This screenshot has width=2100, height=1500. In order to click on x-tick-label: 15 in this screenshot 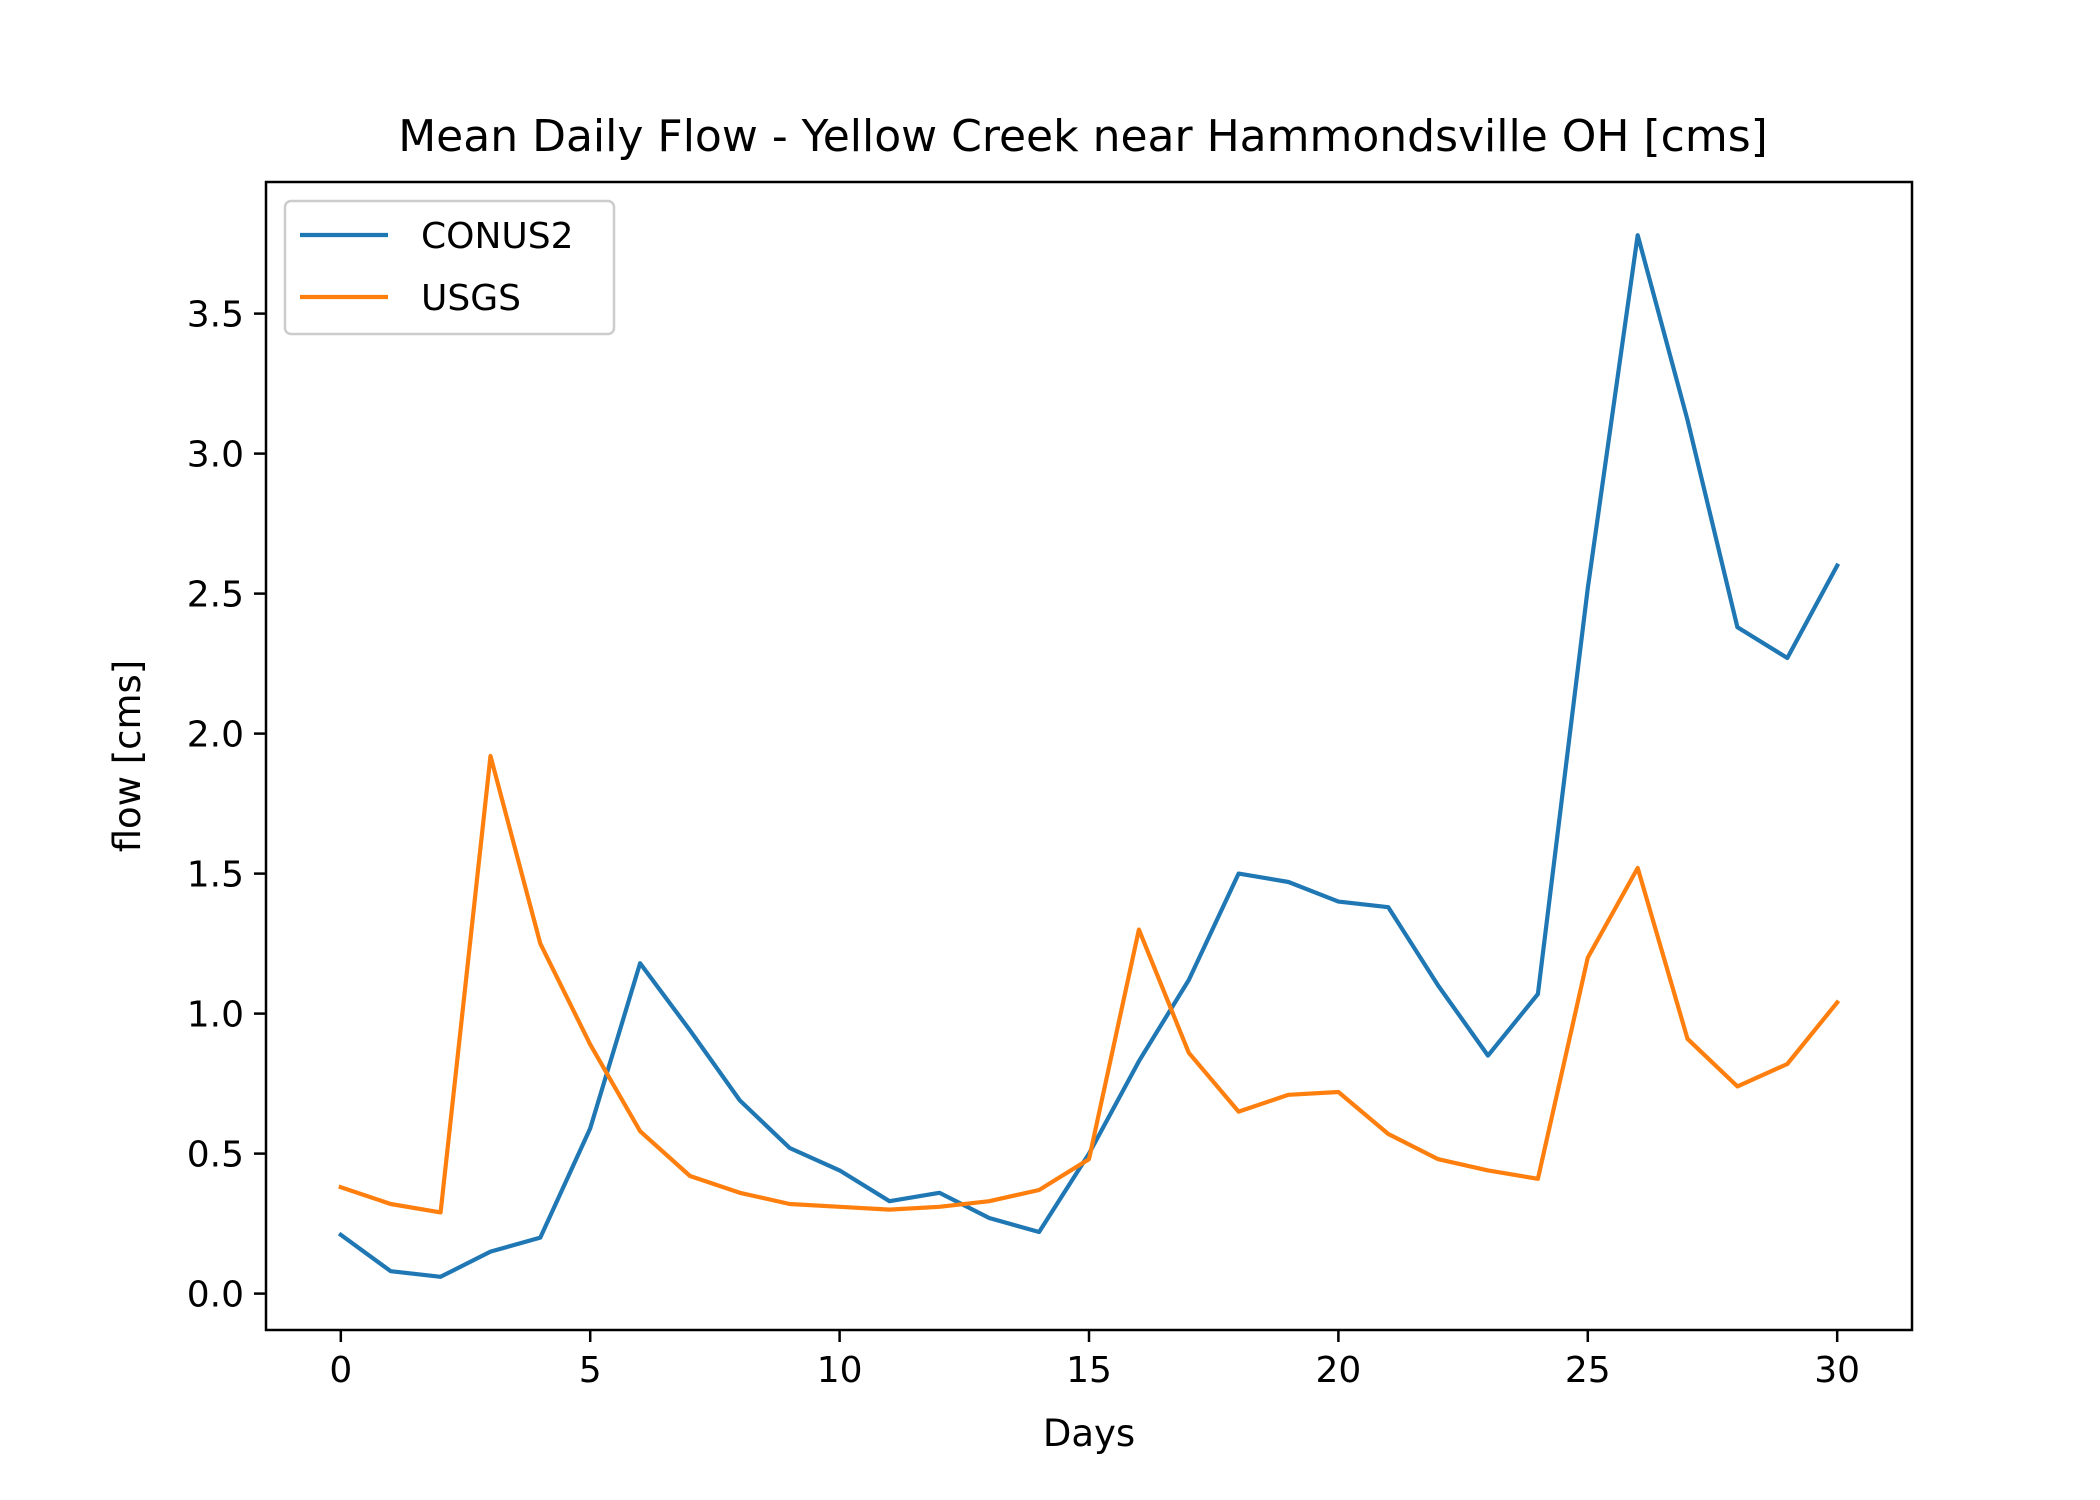, I will do `click(1089, 1370)`.